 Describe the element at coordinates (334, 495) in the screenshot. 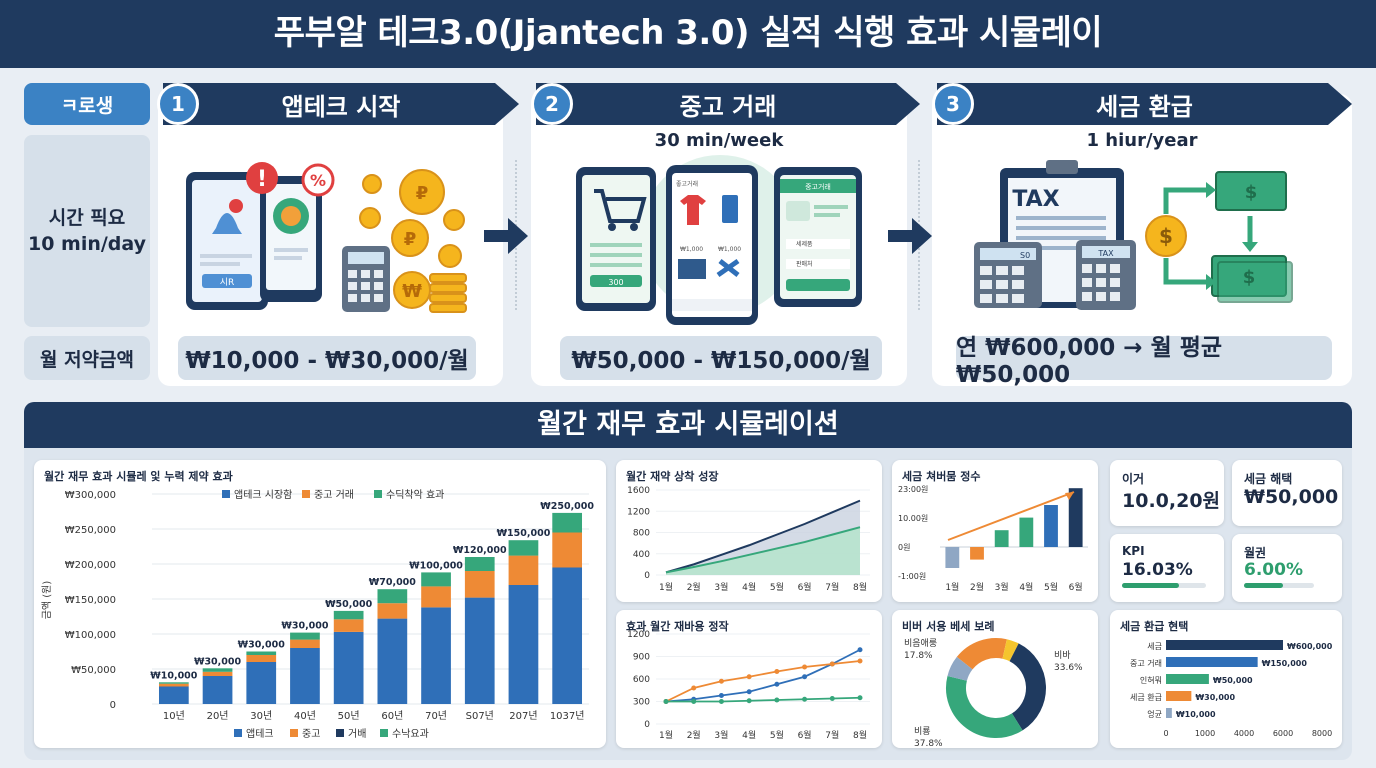

I see `legend-label: 중고 거래` at that location.